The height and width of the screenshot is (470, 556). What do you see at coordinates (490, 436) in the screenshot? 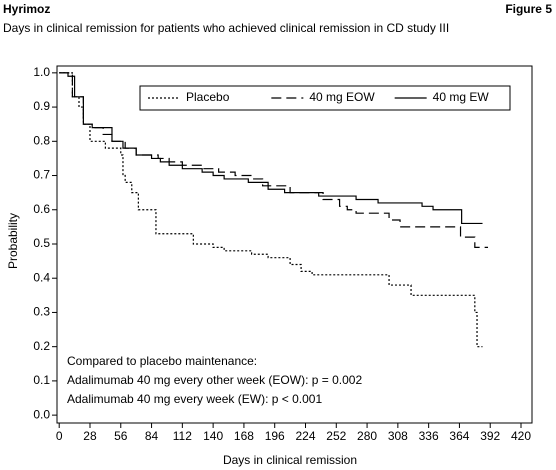
I see `x-tick-label: 392` at bounding box center [490, 436].